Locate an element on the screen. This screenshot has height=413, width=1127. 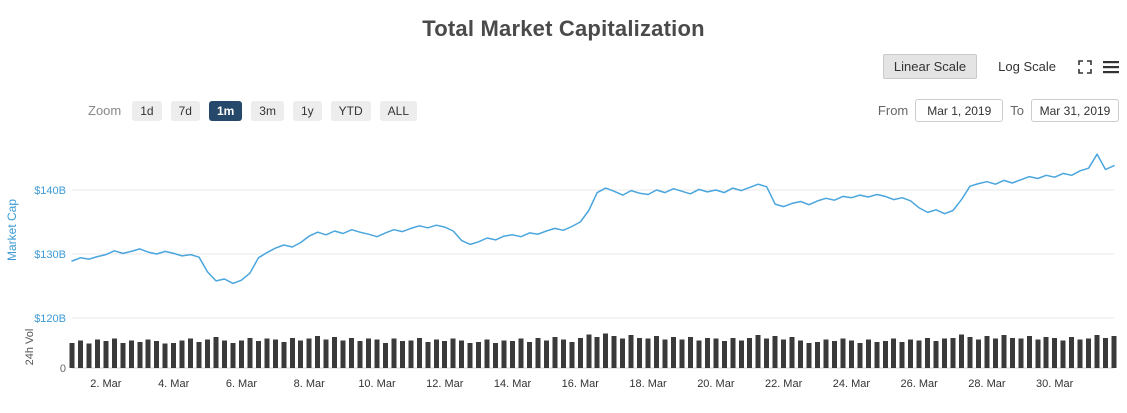
zoom-button-group: Zoom 1d 7d 1m 3m 1y YTD ALL is located at coordinates (253, 110).